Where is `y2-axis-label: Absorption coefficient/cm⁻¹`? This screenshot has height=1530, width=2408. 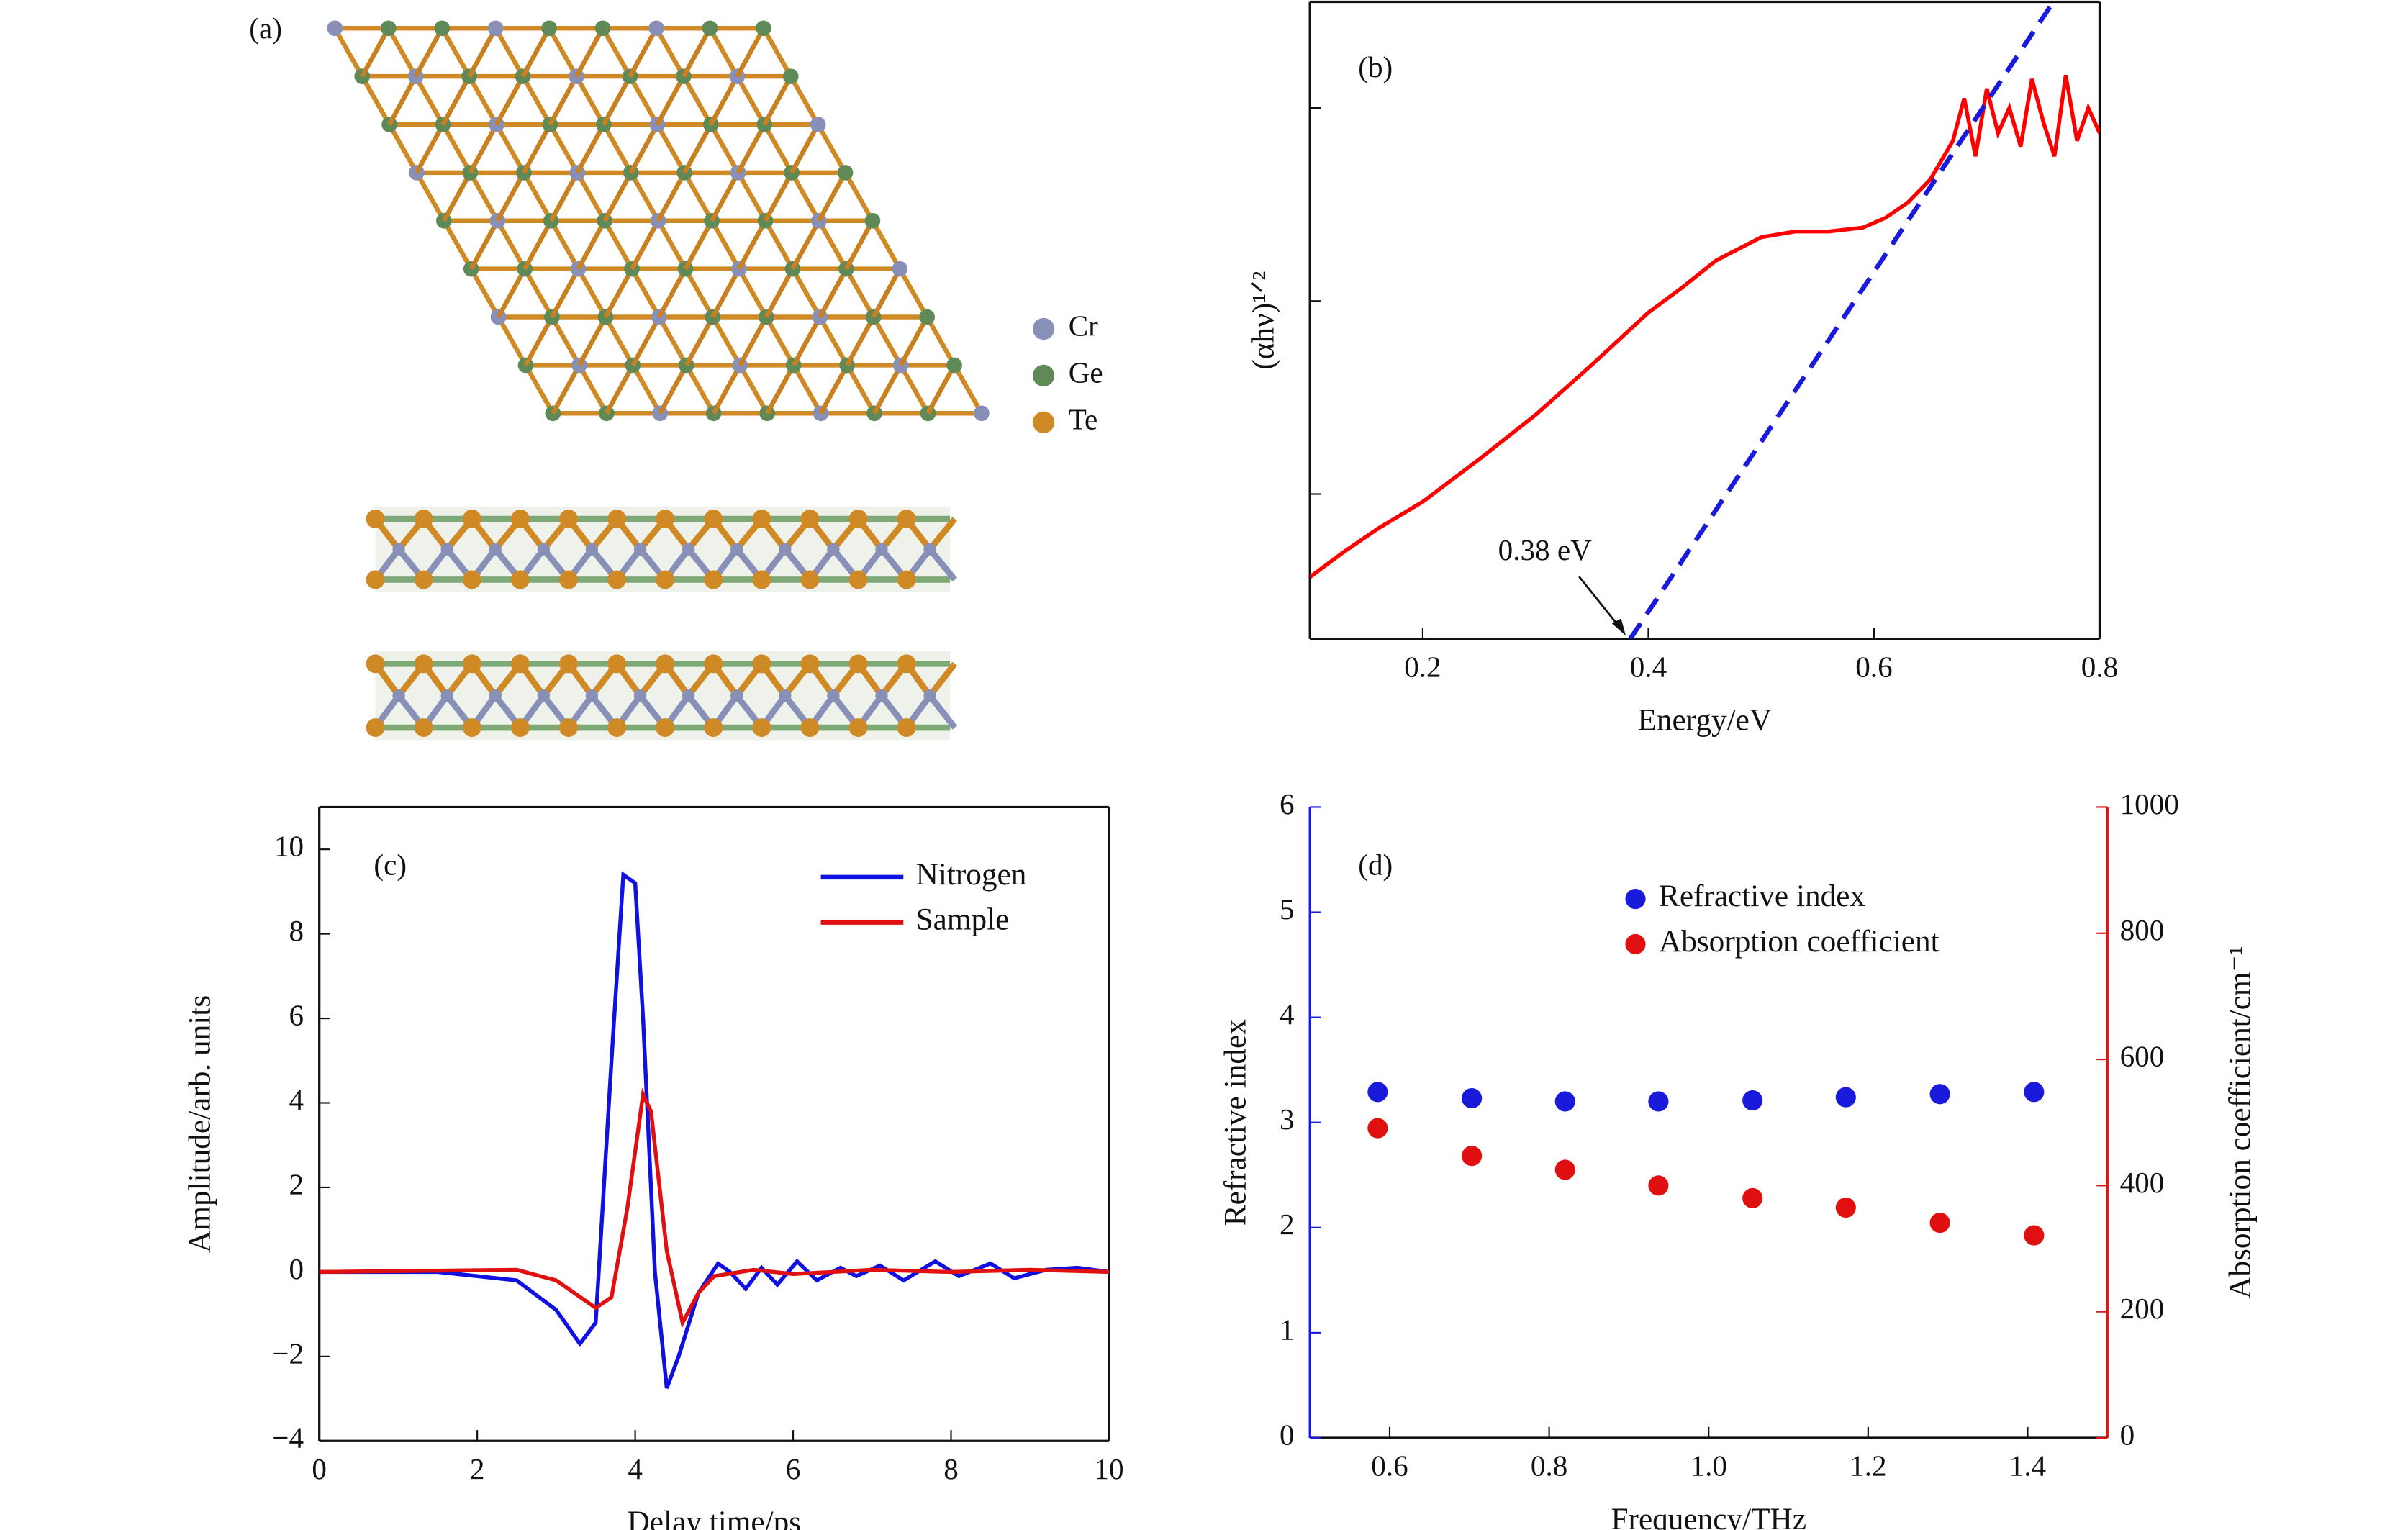 y2-axis-label: Absorption coefficient/cm⁻¹ is located at coordinates (2240, 1122).